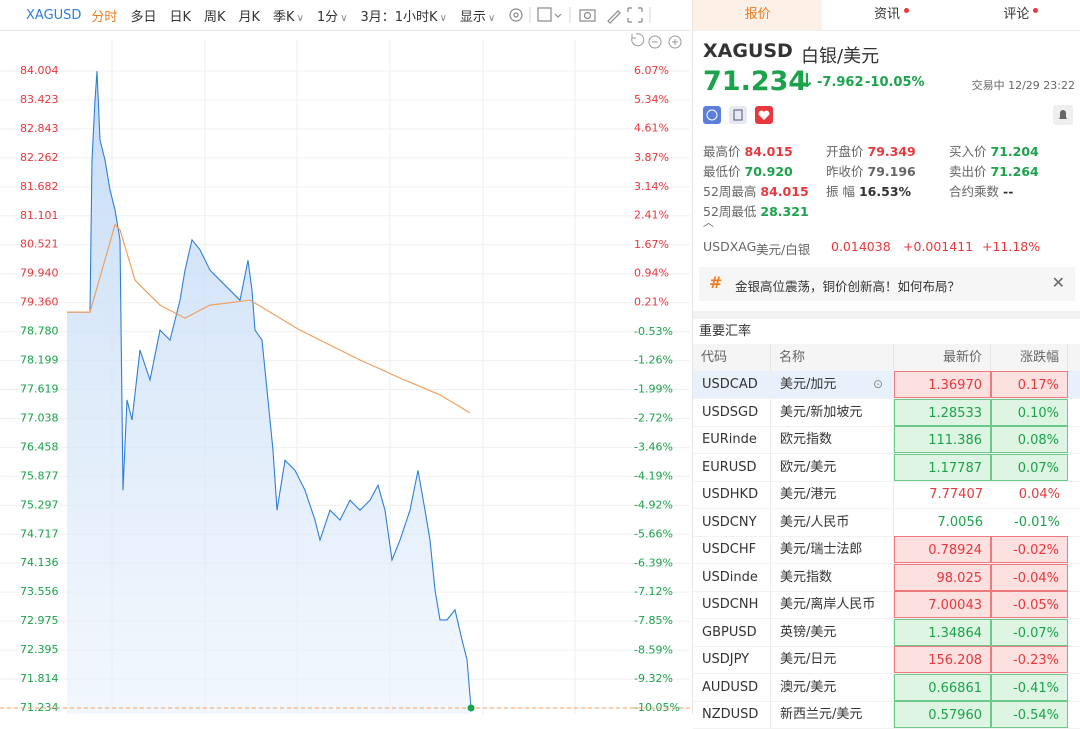 The height and width of the screenshot is (729, 1080). I want to click on pct-cell: -0.05%, so click(1029, 604).